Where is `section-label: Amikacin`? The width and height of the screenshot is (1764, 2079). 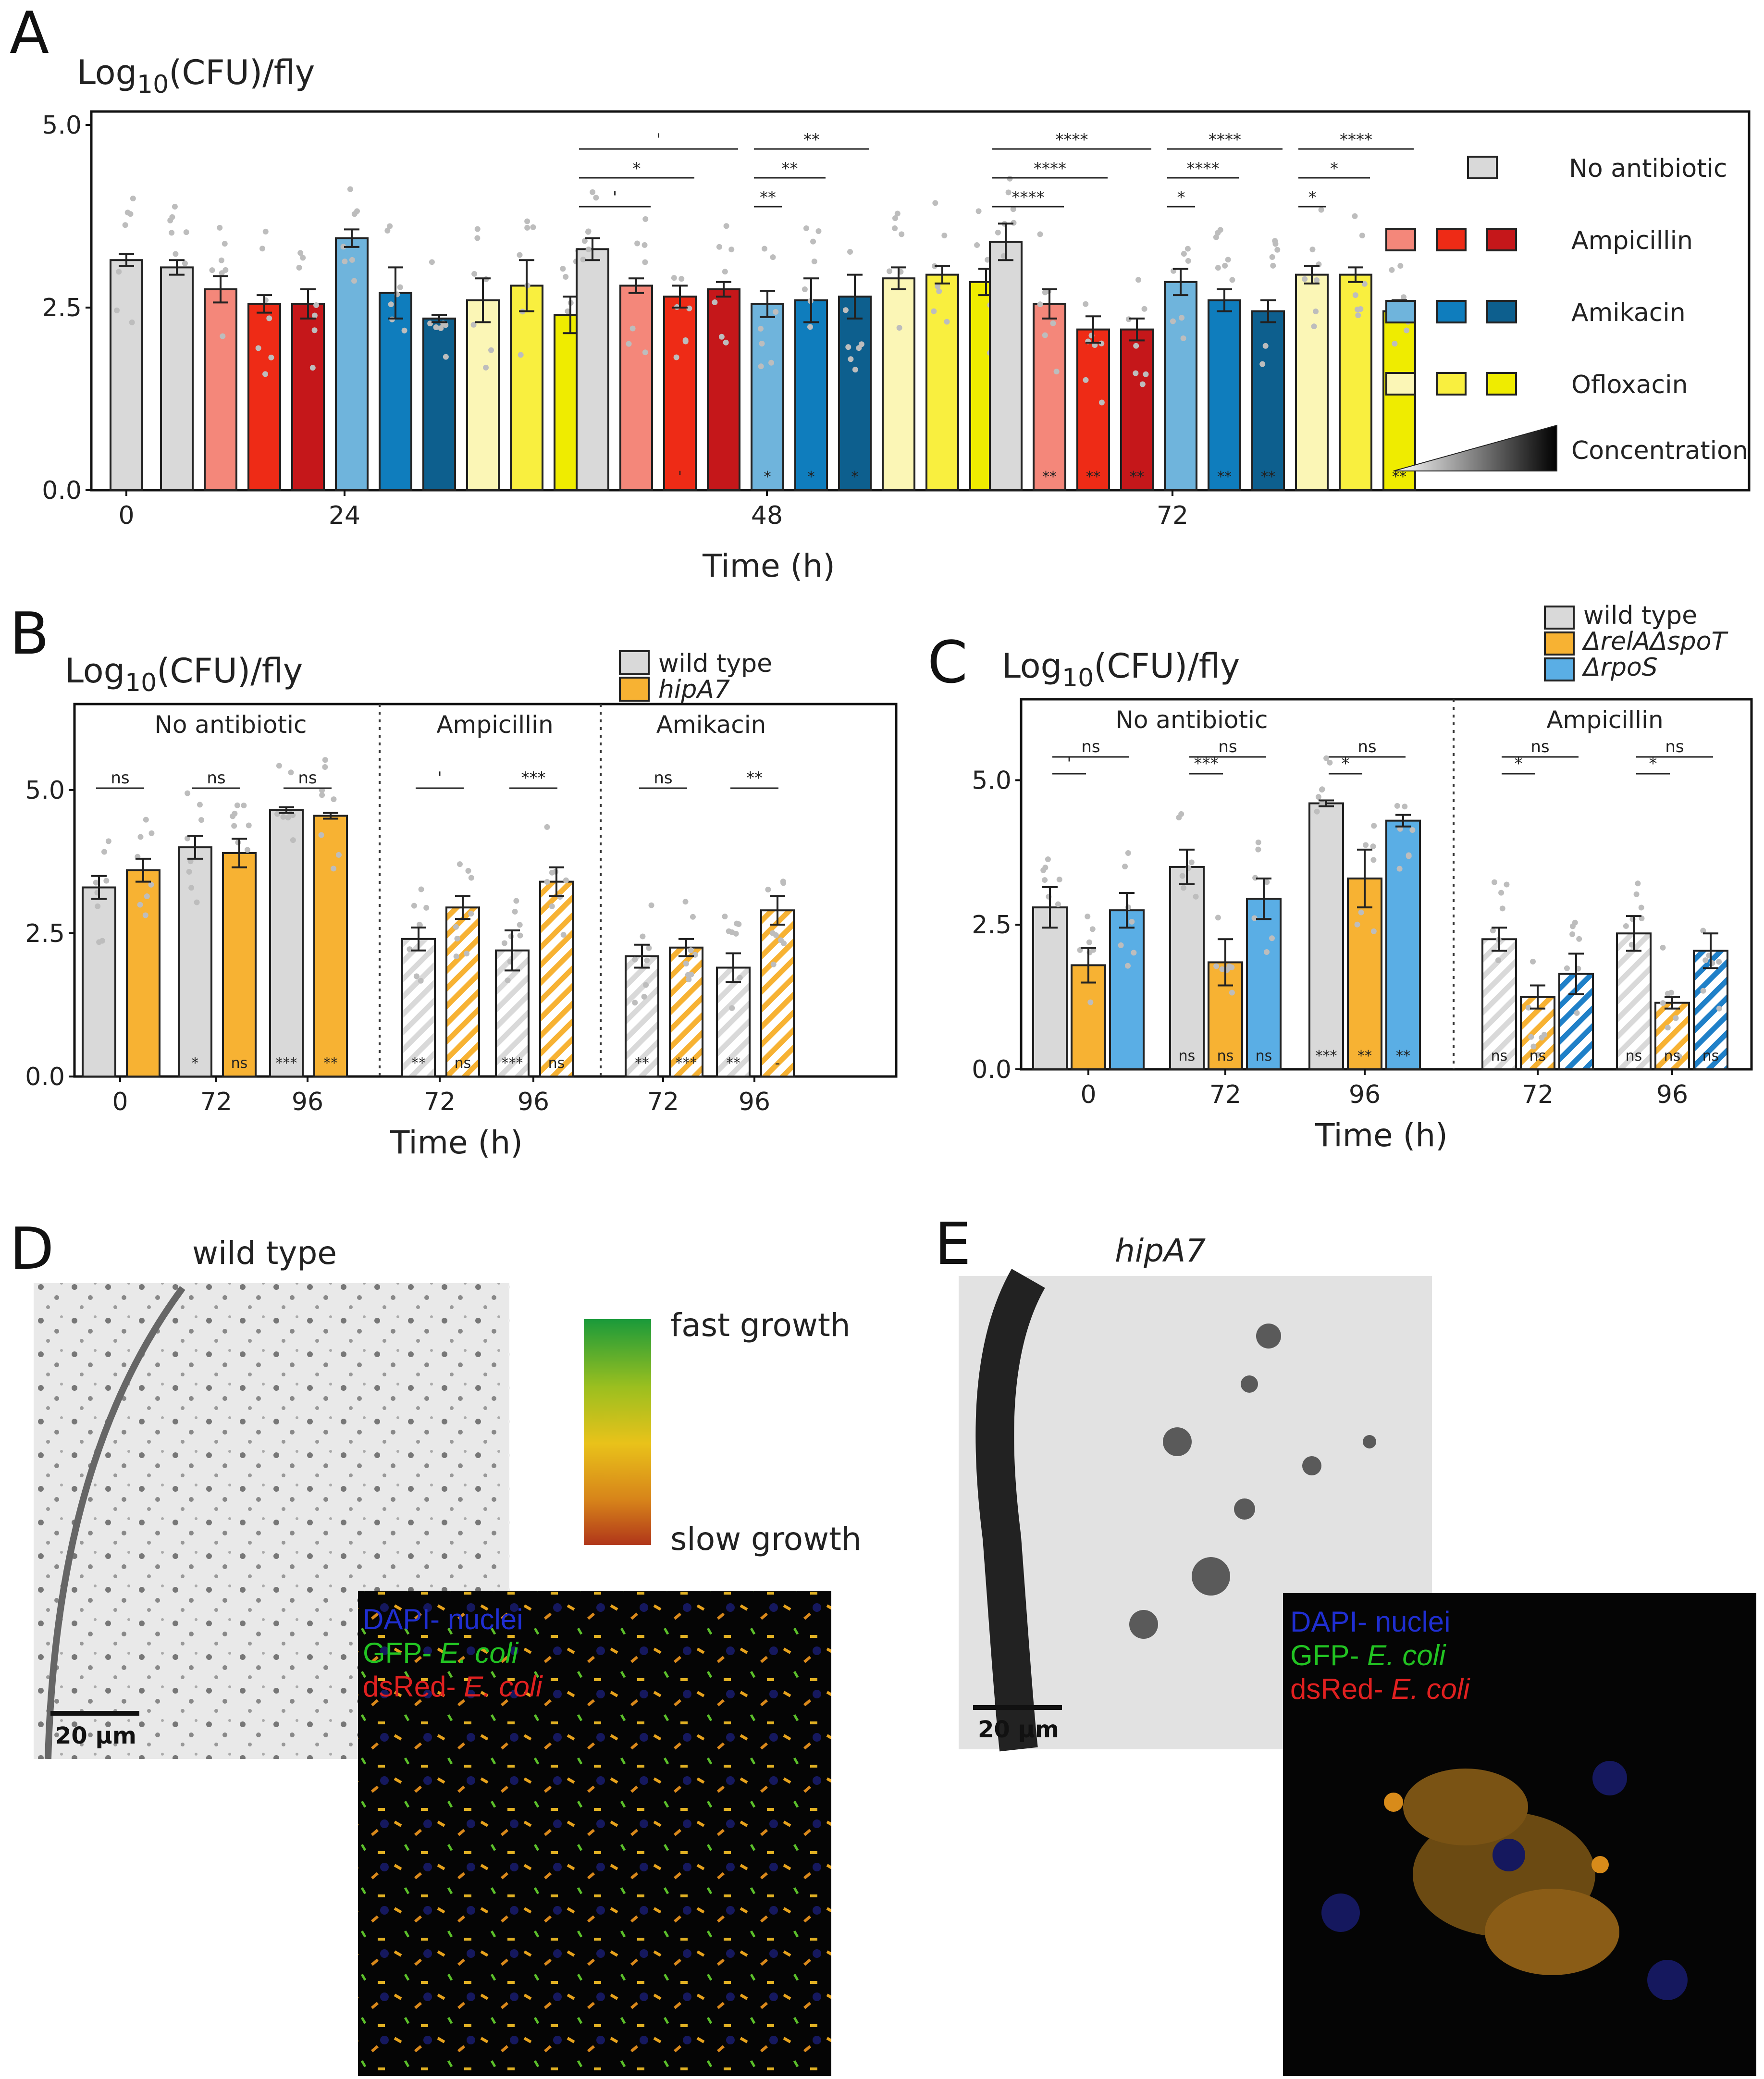
section-label: Amikacin is located at coordinates (711, 725).